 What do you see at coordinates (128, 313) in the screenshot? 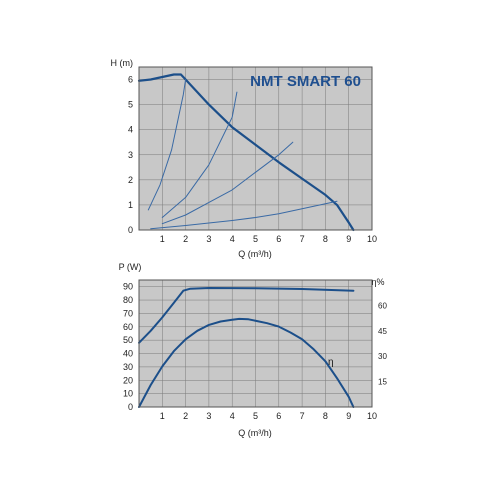
I see `power-y-tick-label: 70` at bounding box center [128, 313].